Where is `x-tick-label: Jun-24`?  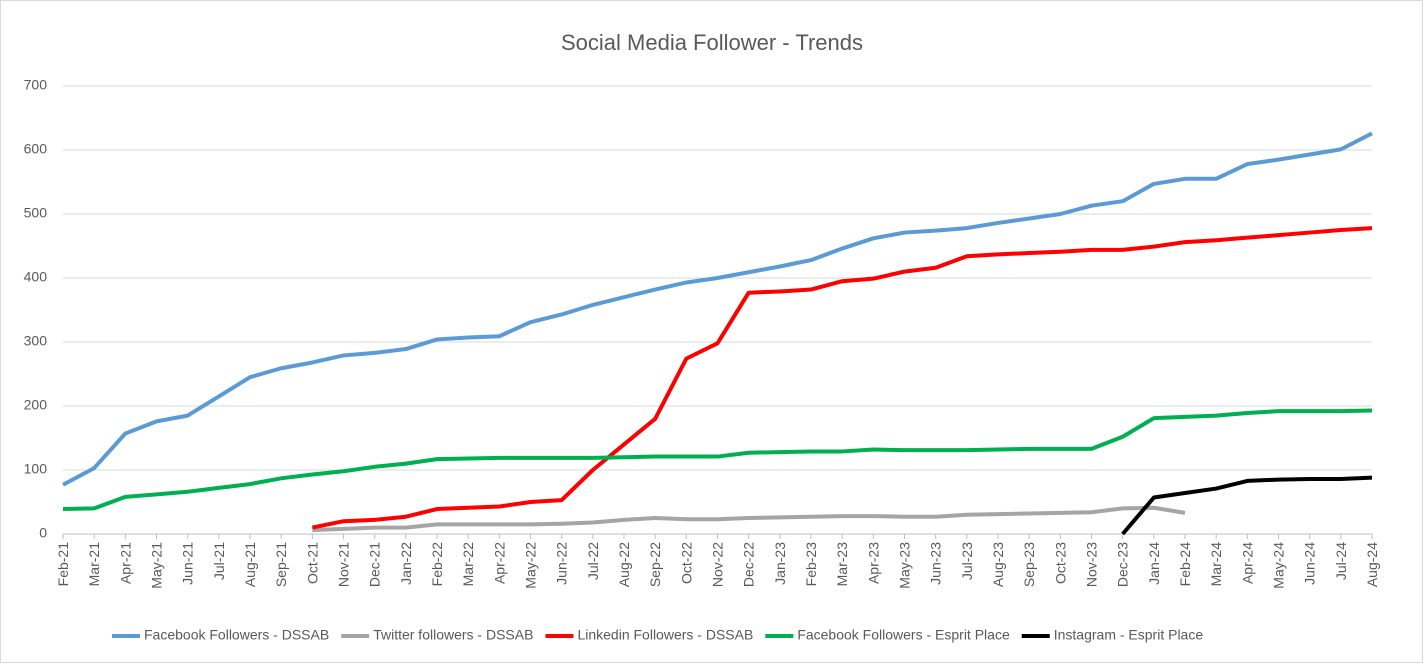 x-tick-label: Jun-24 is located at coordinates (1310, 563).